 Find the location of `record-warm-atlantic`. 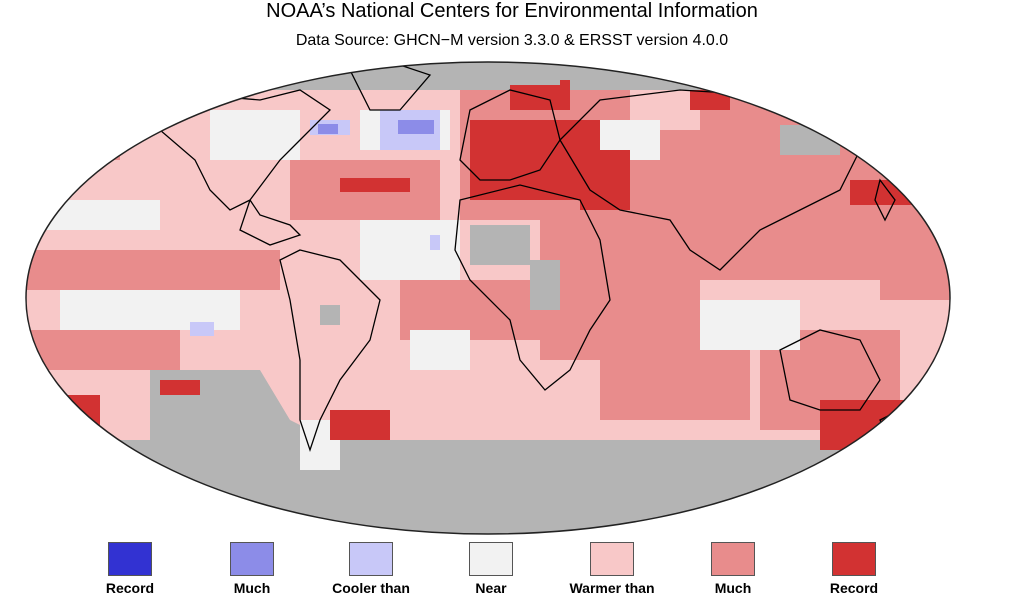

record-warm-atlantic is located at coordinates (375, 185).